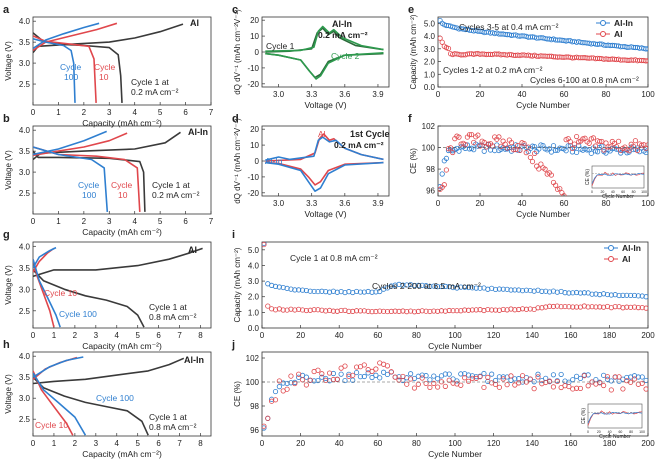 Image resolution: width=660 pixels, height=475 pixels. Describe the element at coordinates (416, 443) in the screenshot. I see `x-tick-label: 80` at that location.